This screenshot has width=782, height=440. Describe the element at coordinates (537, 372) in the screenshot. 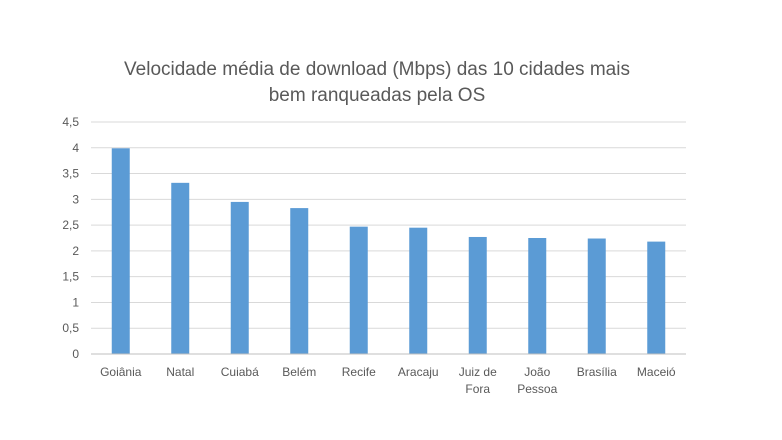

I see `x-category-label: João` at that location.